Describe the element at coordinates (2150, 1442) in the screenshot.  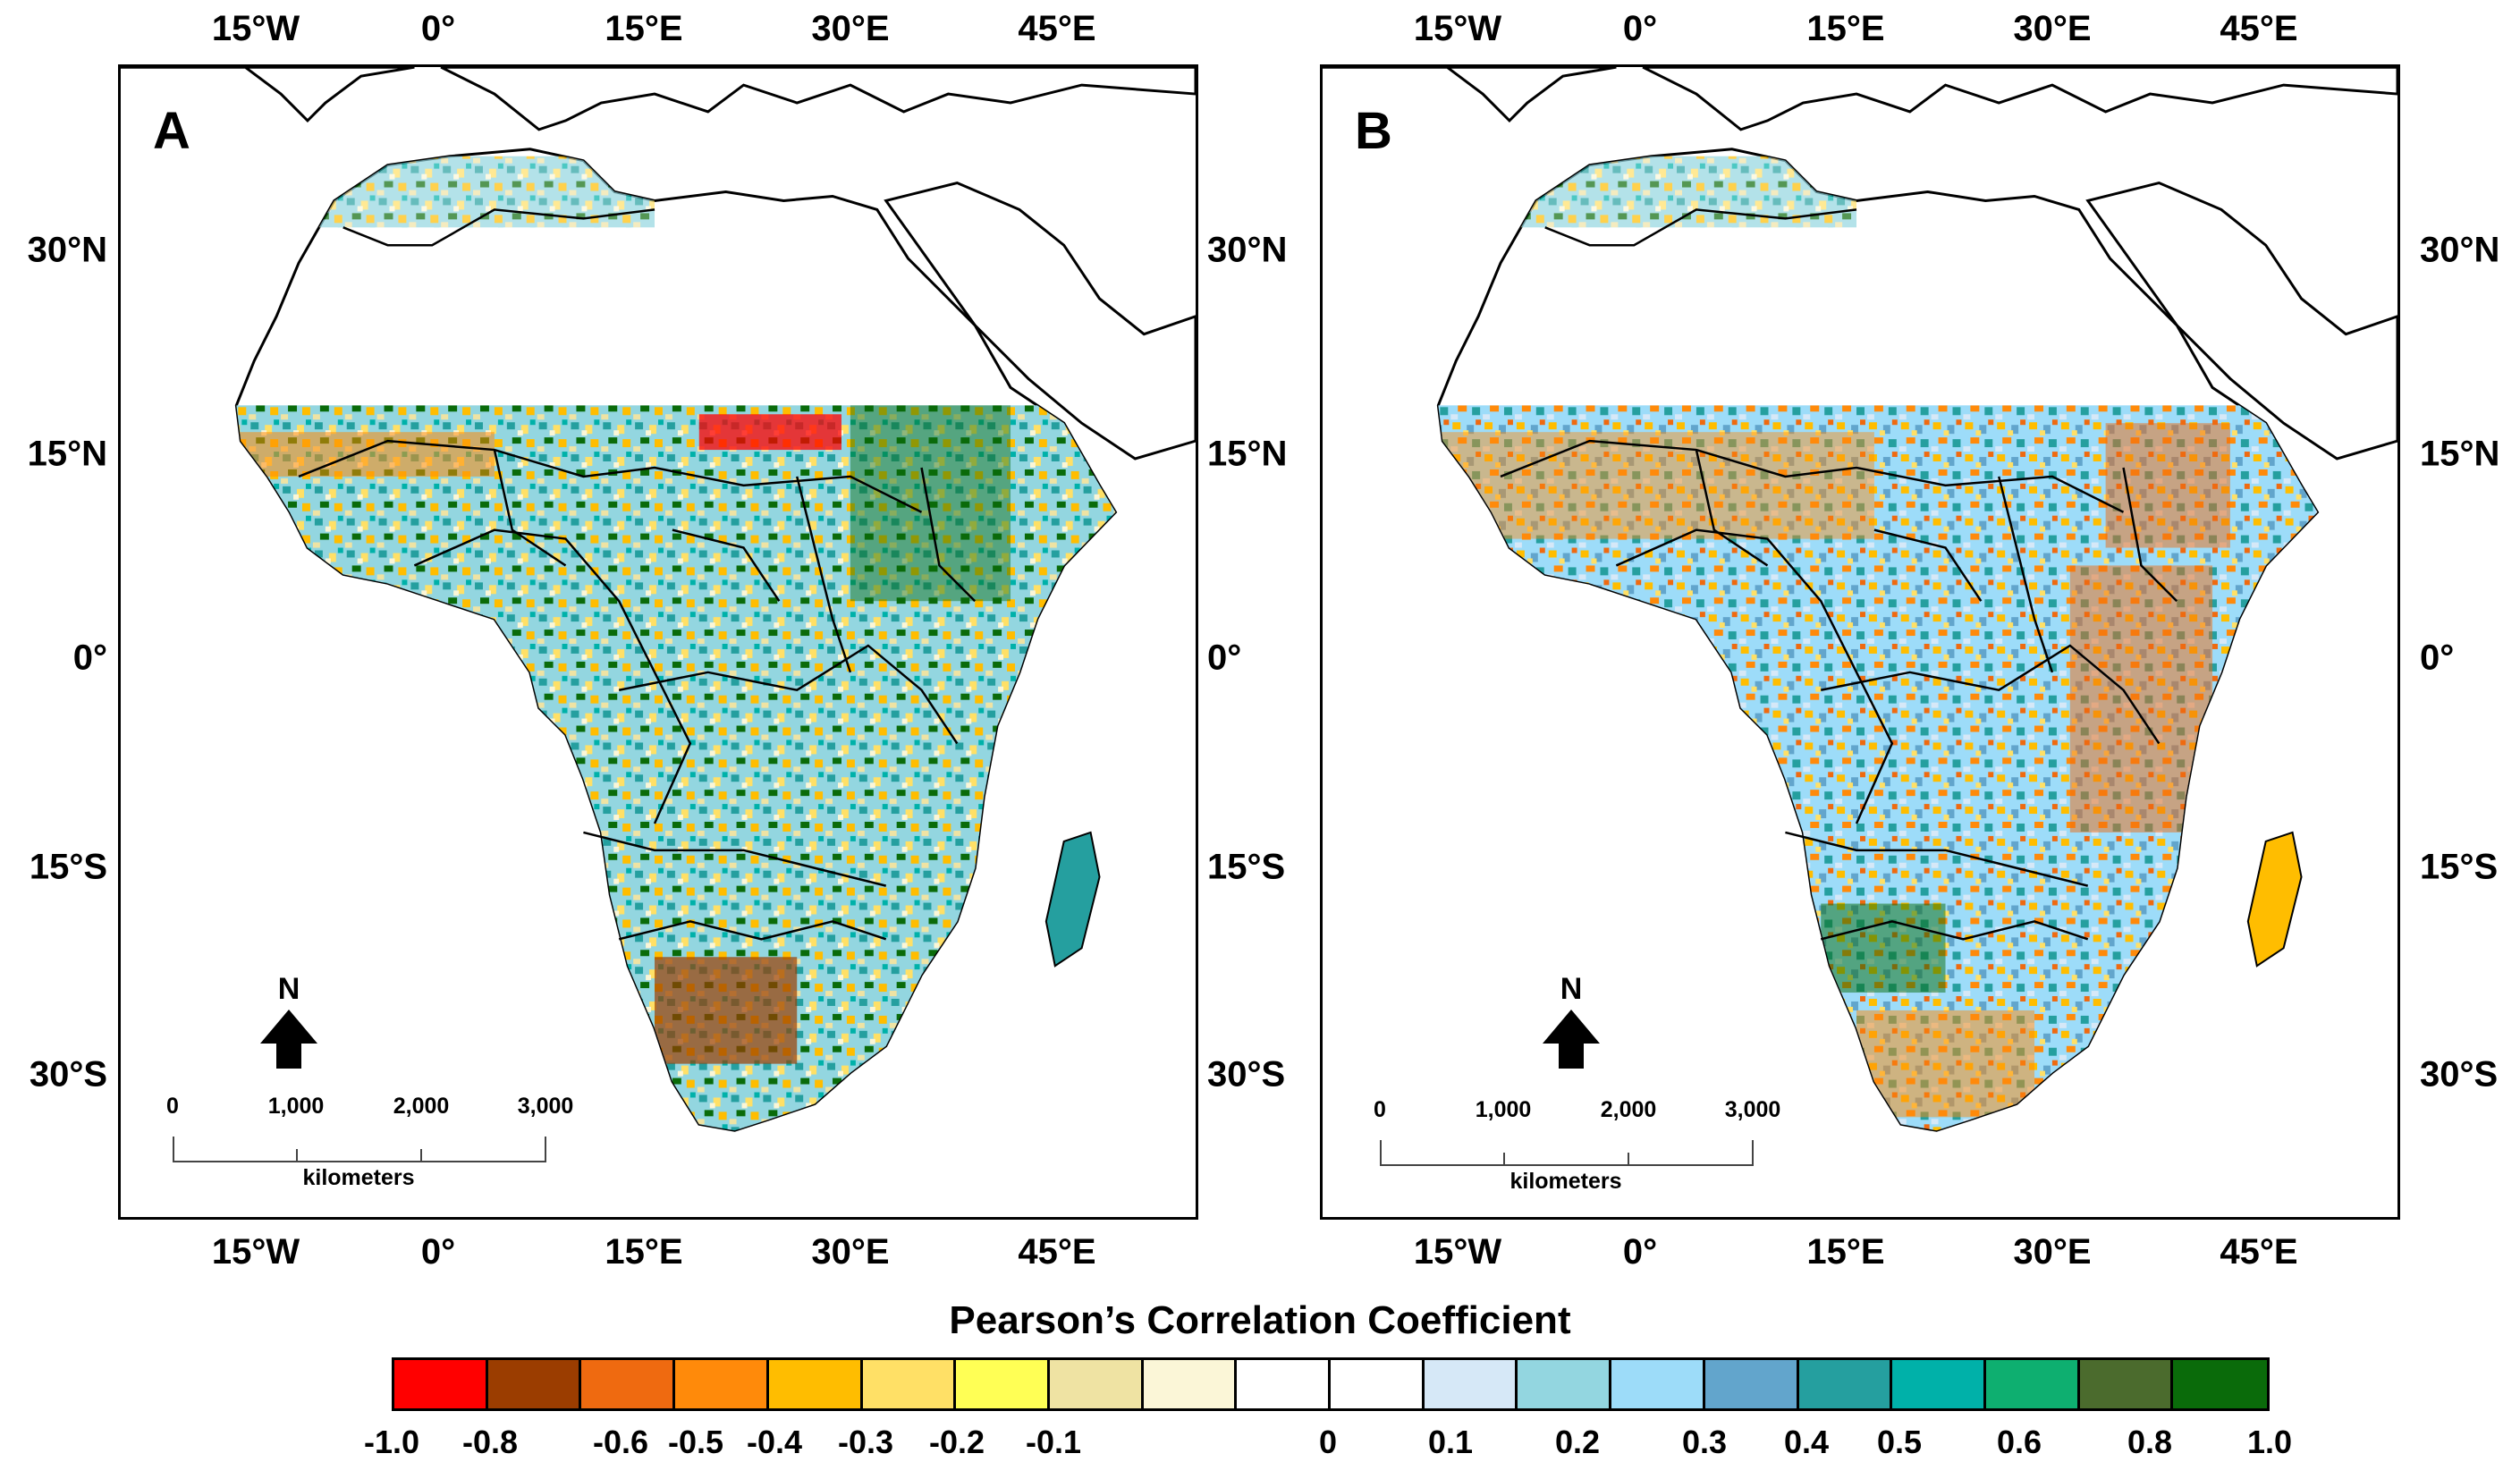
I see `legend-tick-label: 0.8` at that location.